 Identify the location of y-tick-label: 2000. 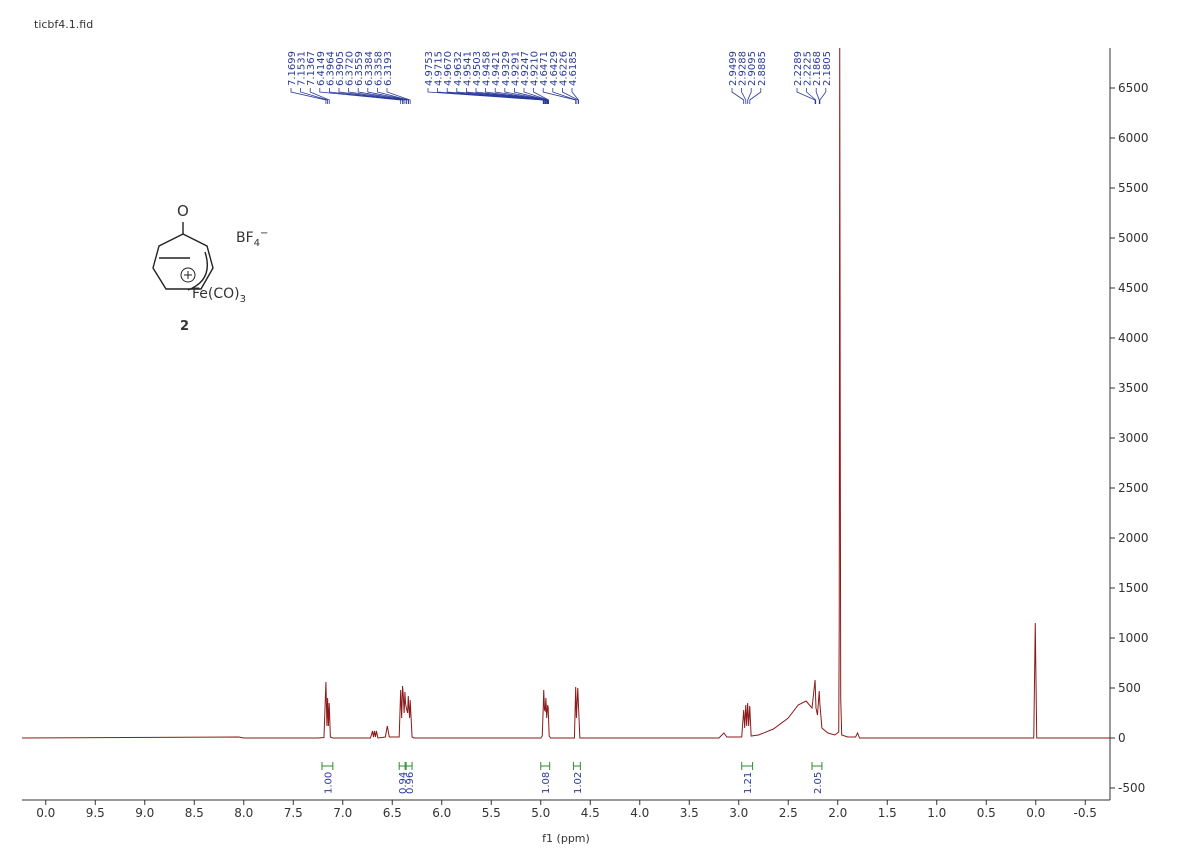
(1133, 538).